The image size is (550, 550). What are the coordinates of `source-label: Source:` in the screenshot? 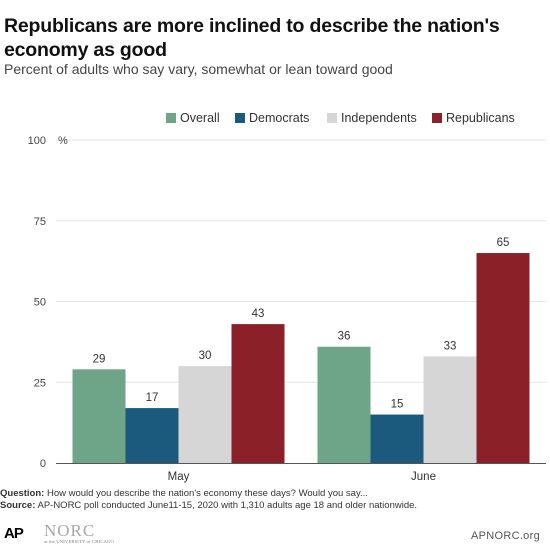 It's located at (18, 505).